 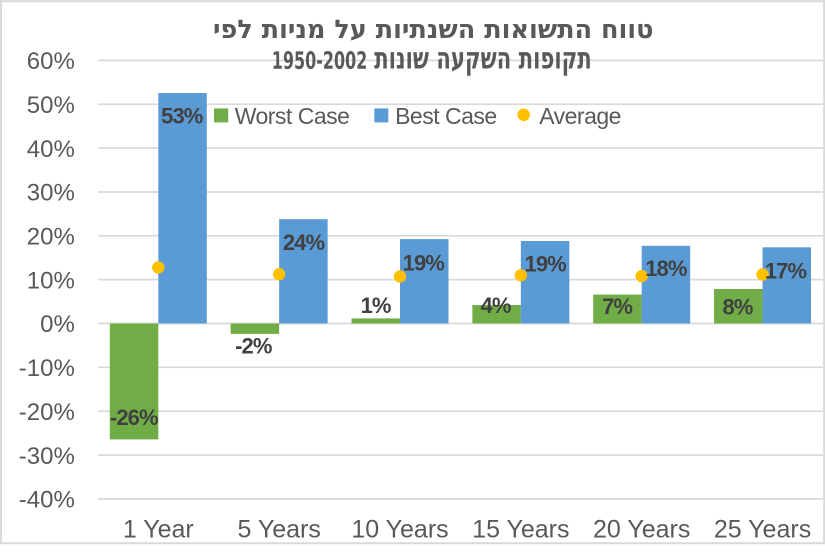 I want to click on svg-text: 15 Years, so click(x=520, y=530).